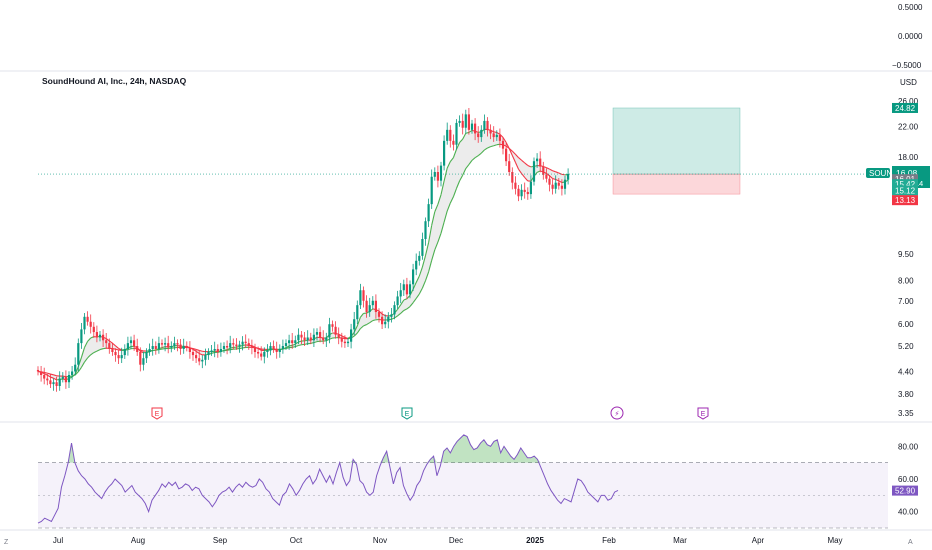  What do you see at coordinates (907, 65) in the screenshot?
I see `top-tick-label: −0.5000` at bounding box center [907, 65].